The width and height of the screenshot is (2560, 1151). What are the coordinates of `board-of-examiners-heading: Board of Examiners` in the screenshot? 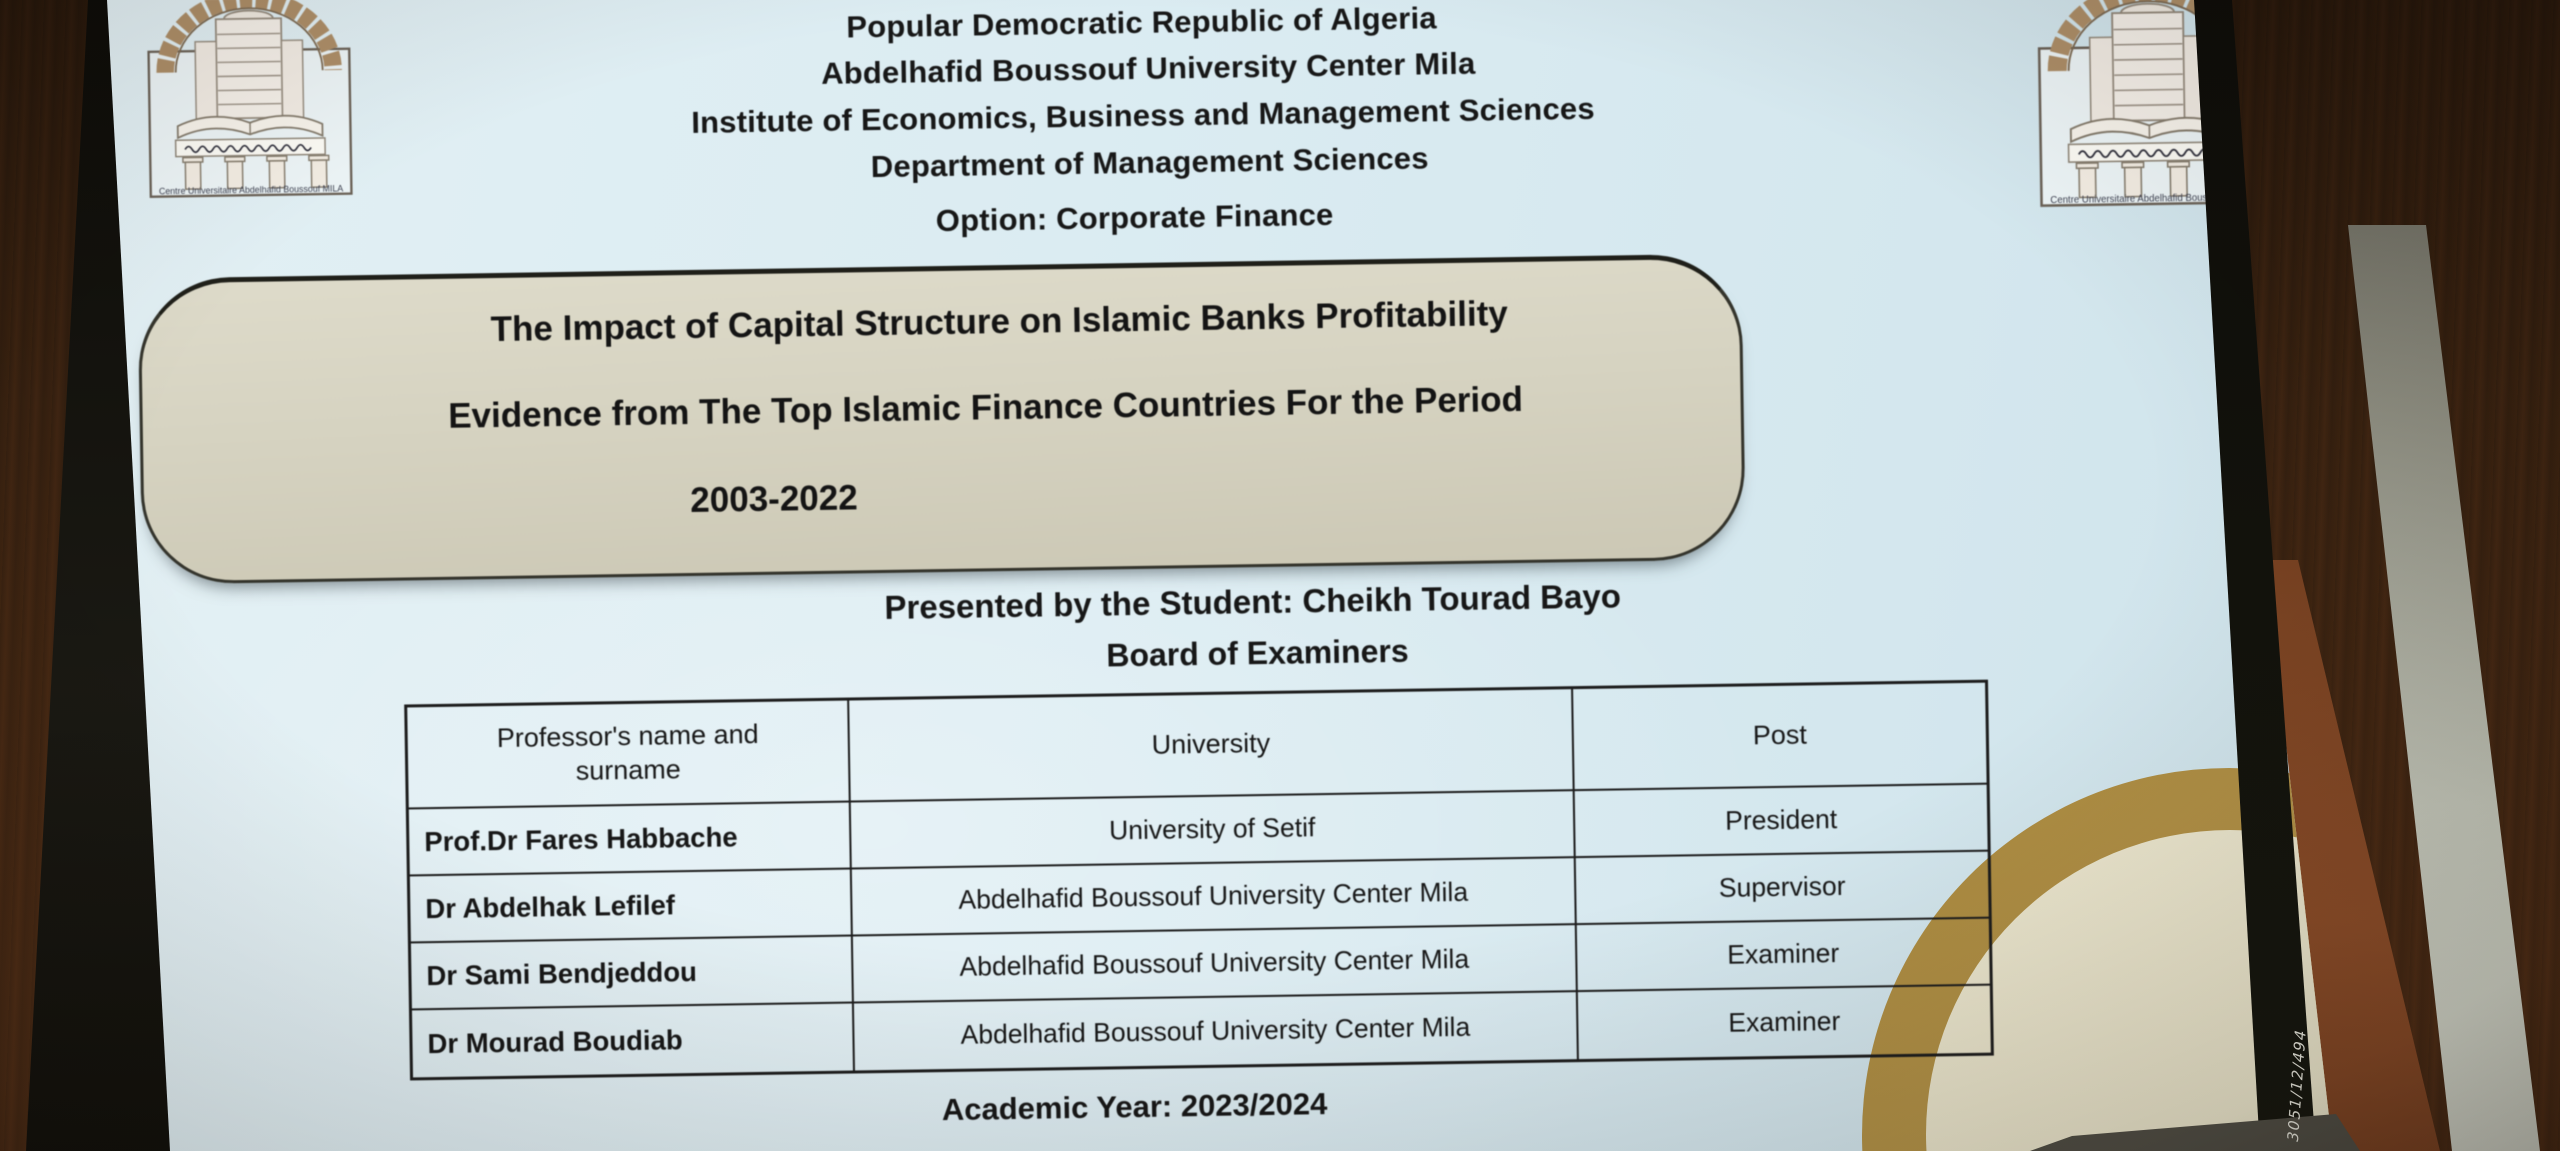 It's located at (1257, 653).